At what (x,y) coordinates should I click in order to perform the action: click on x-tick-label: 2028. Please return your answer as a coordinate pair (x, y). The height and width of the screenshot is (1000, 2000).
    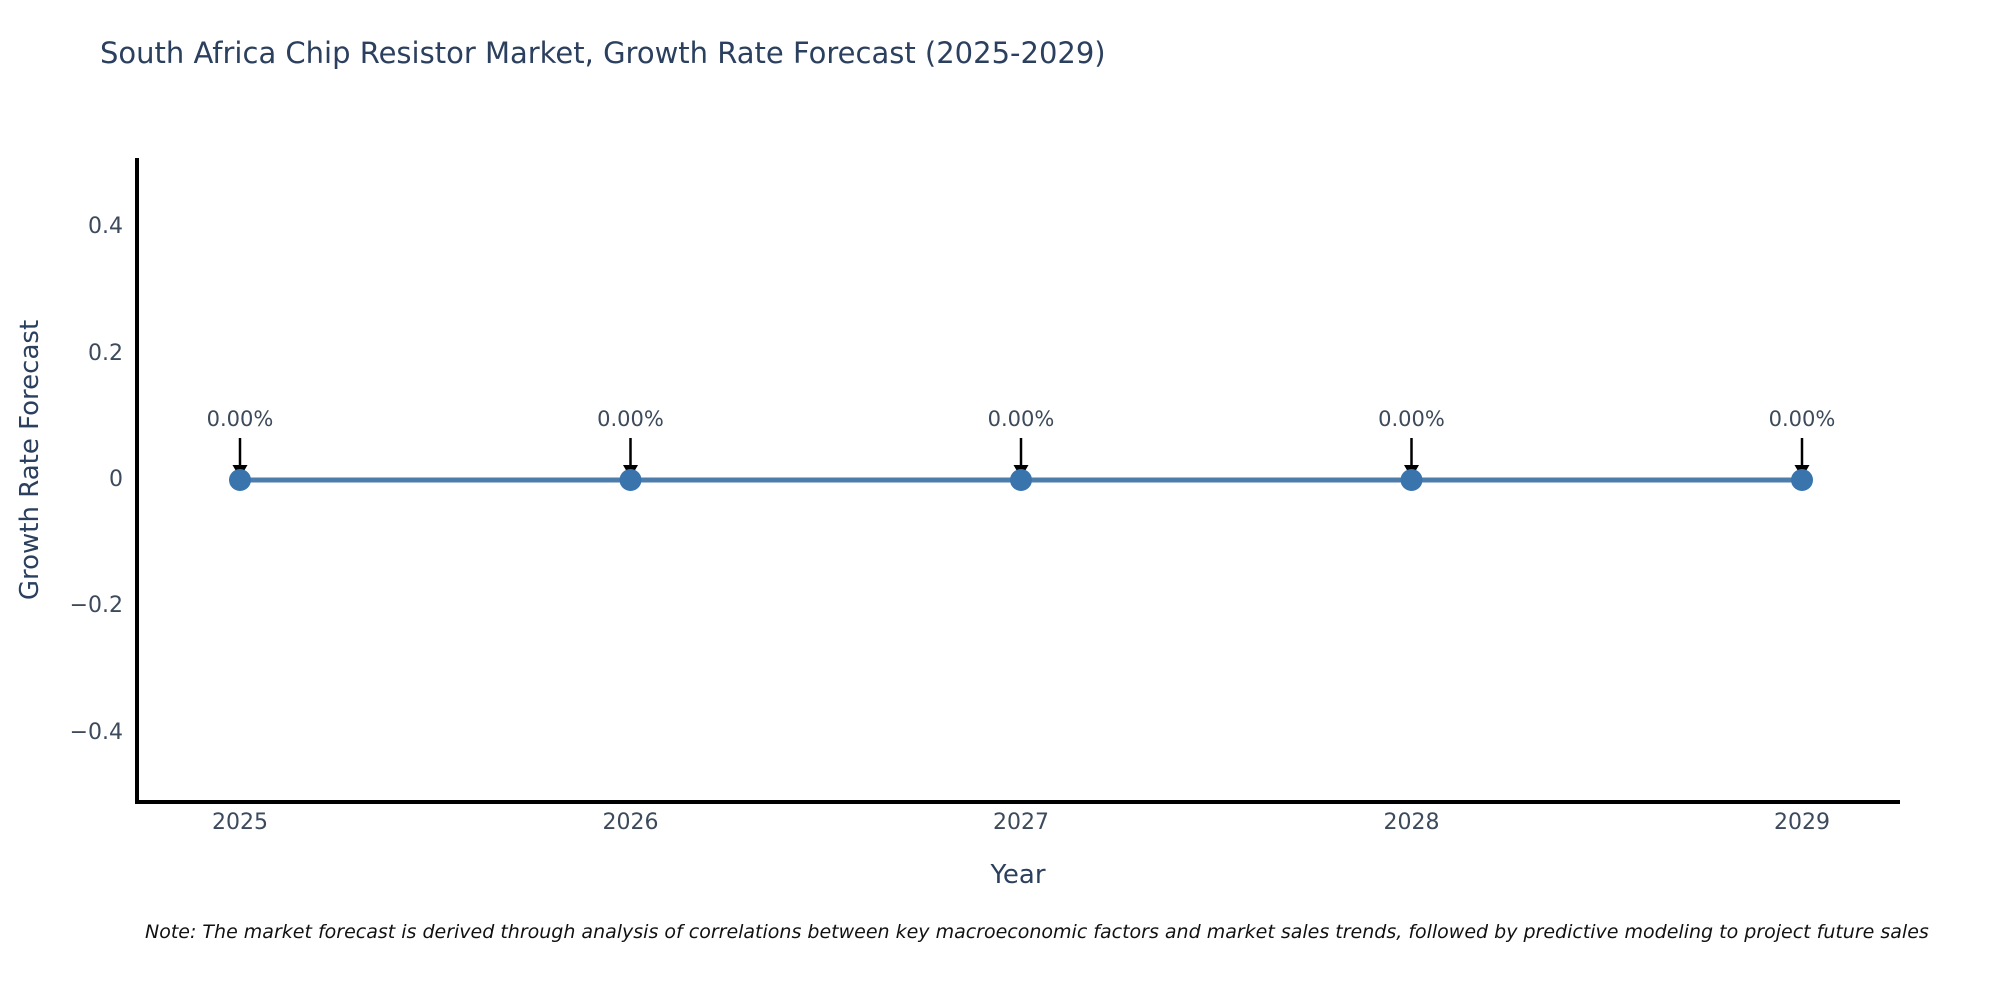
    Looking at the image, I should click on (1411, 822).